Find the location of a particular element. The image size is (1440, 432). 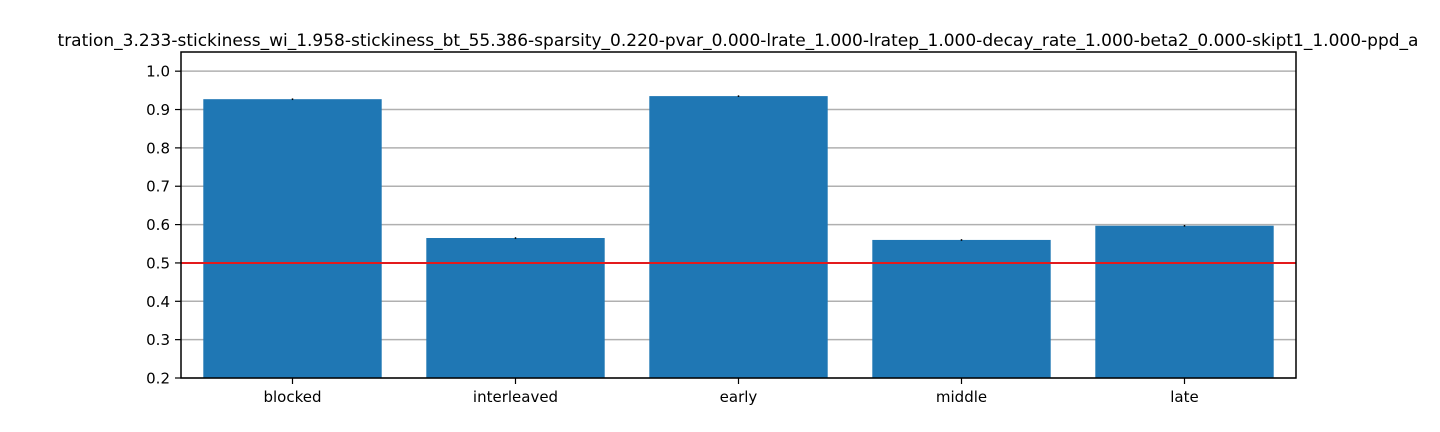

y-tick-label: 0.2 is located at coordinates (158, 379).